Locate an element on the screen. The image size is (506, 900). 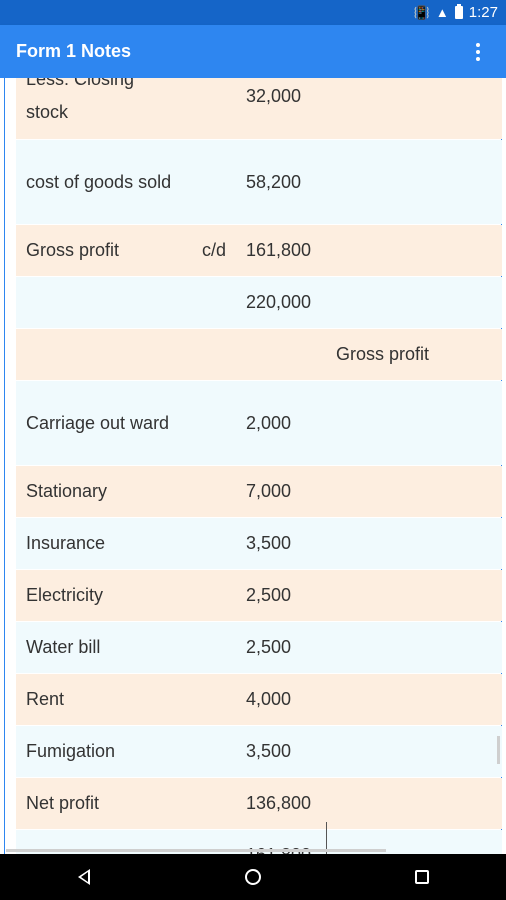
table-row: Less: Closing stock 32,000 is located at coordinates (259, 108).